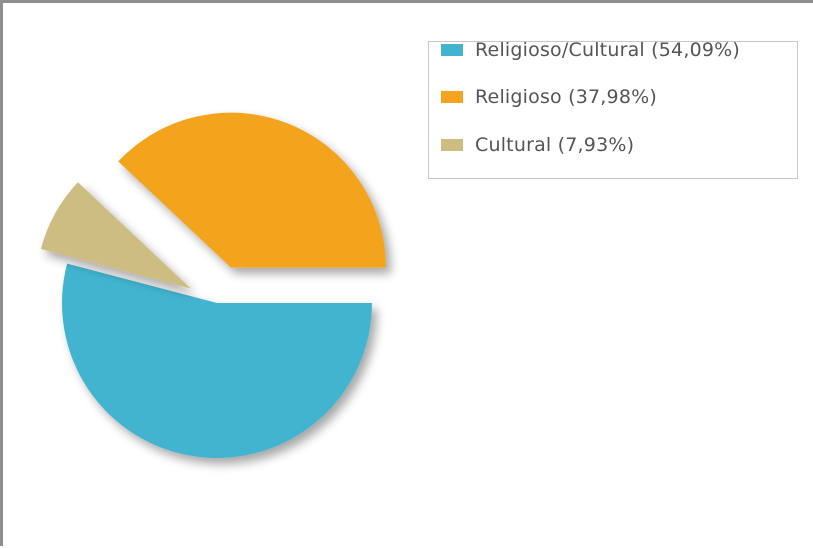 Image resolution: width=813 pixels, height=549 pixels. I want to click on legend-item-cultural: Cultural (7,93%), so click(537, 145).